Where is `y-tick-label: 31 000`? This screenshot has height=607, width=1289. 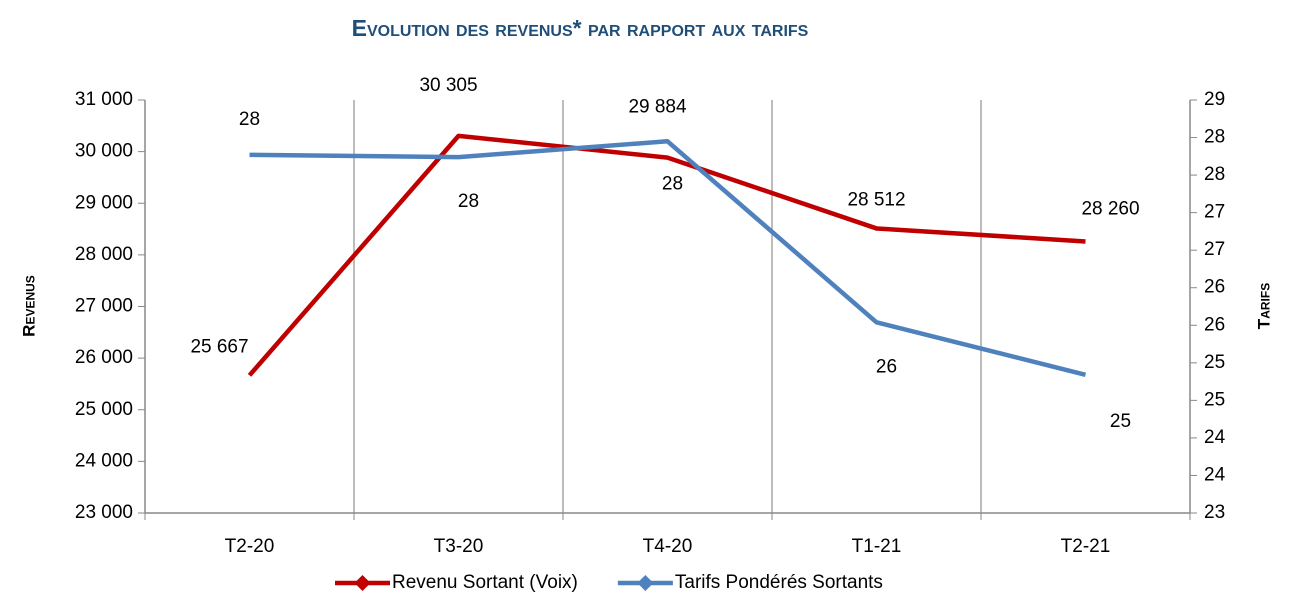 y-tick-label: 31 000 is located at coordinates (104, 99).